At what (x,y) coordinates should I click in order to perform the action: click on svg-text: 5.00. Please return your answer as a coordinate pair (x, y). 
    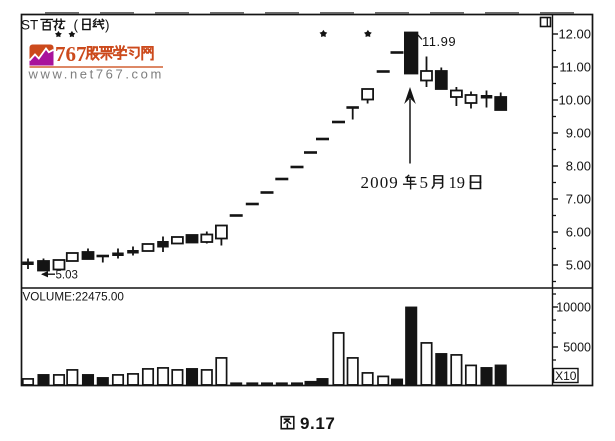
    Looking at the image, I should click on (578, 265).